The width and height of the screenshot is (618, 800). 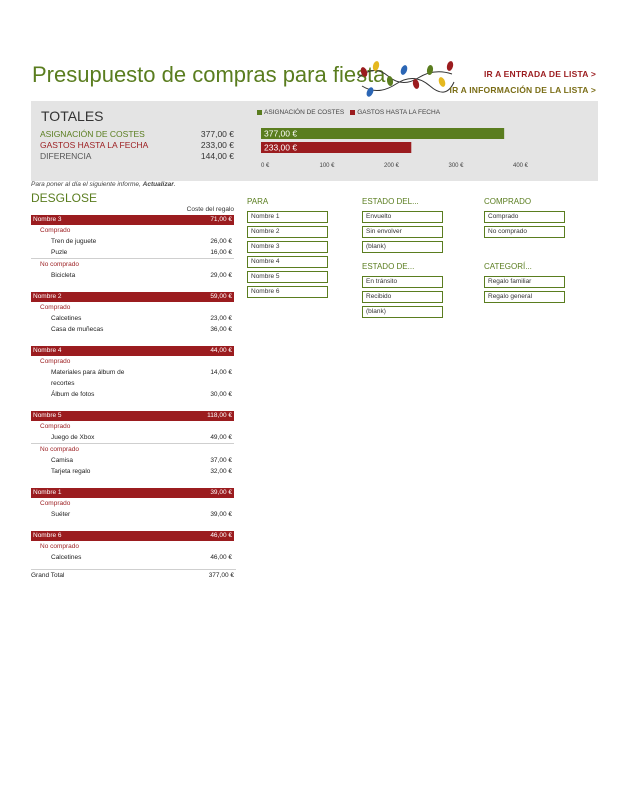 What do you see at coordinates (287, 217) in the screenshot?
I see `slicer-option: Nombre 1` at bounding box center [287, 217].